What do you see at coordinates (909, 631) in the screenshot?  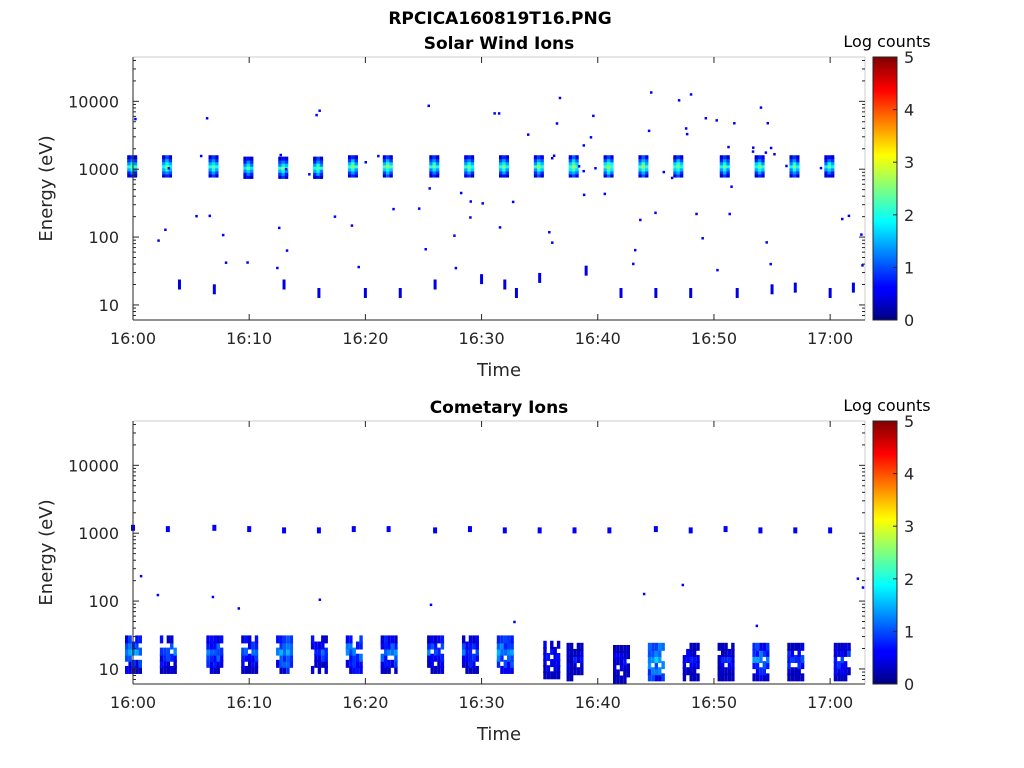 I see `colorbar-tick-label: 1` at bounding box center [909, 631].